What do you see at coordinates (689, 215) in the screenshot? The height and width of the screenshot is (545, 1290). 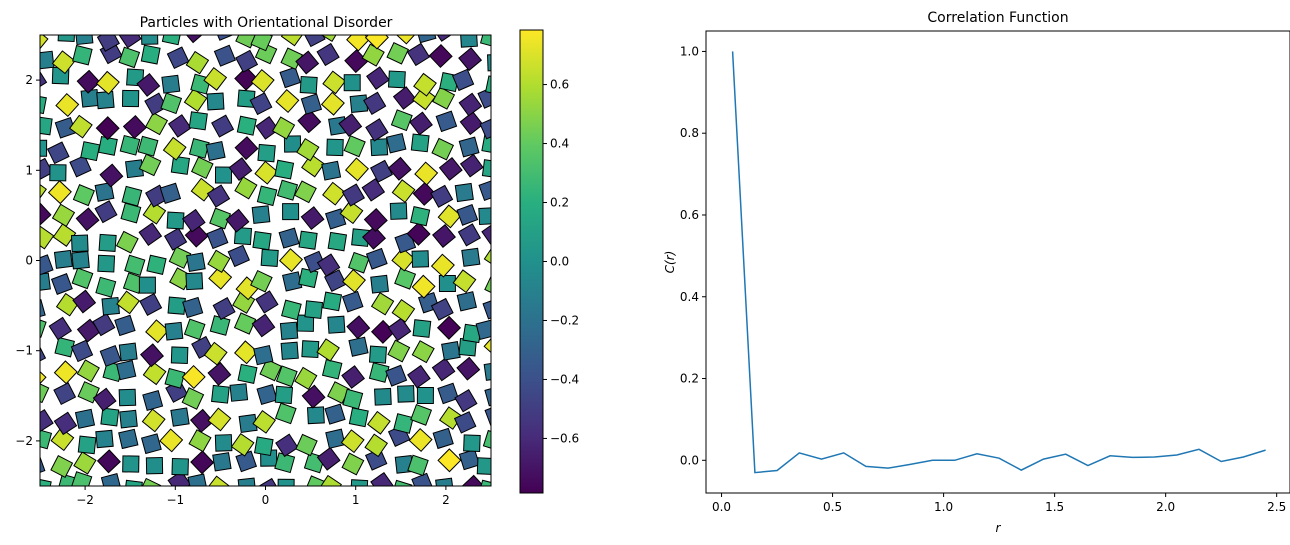 I see `correlation-ytick-label: 0.6` at bounding box center [689, 215].